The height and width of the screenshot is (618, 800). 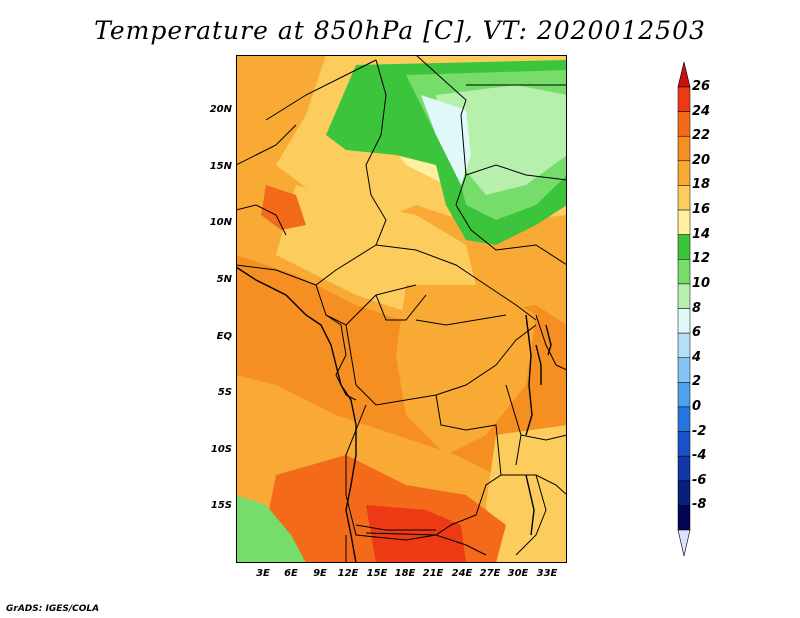 What do you see at coordinates (701, 234) in the screenshot?
I see `colorbar-tick-label: 14` at bounding box center [701, 234].